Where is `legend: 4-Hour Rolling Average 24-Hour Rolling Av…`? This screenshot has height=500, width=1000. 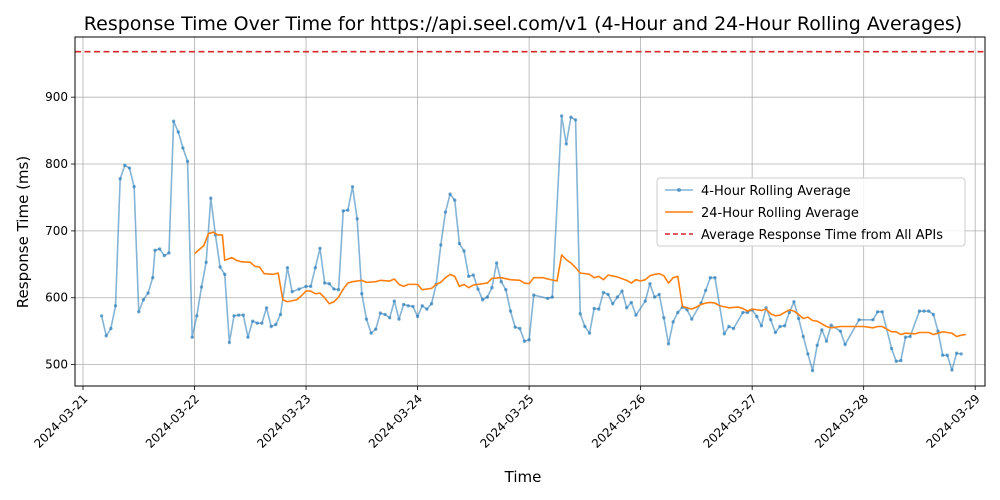
legend: 4-Hour Rolling Average 24-Hour Rolling Av… is located at coordinates (811, 212).